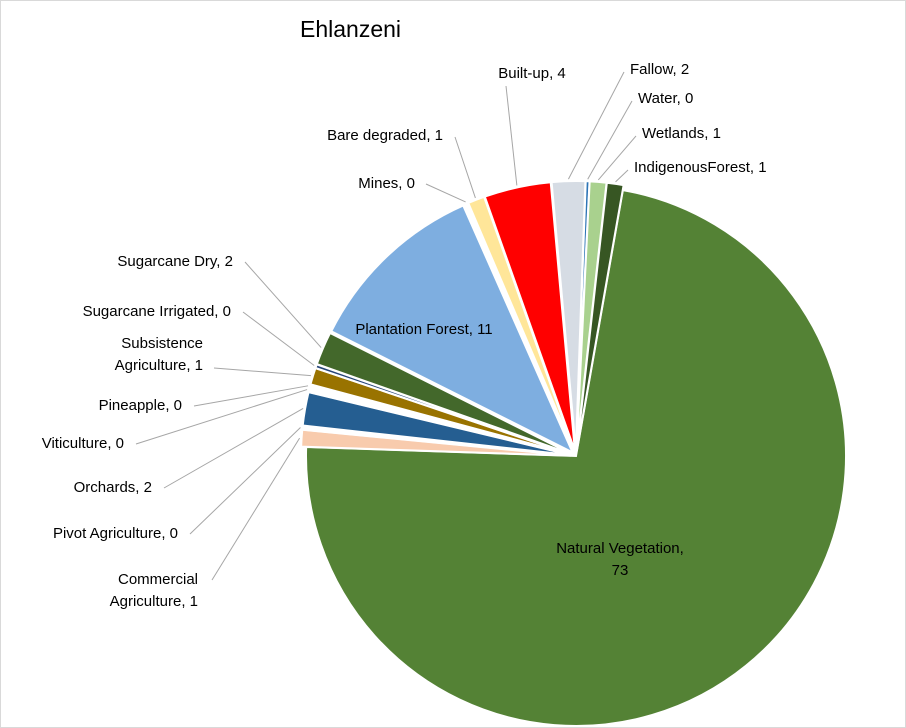  I want to click on data-label-bare-degraded: Bare degraded, 1, so click(385, 135).